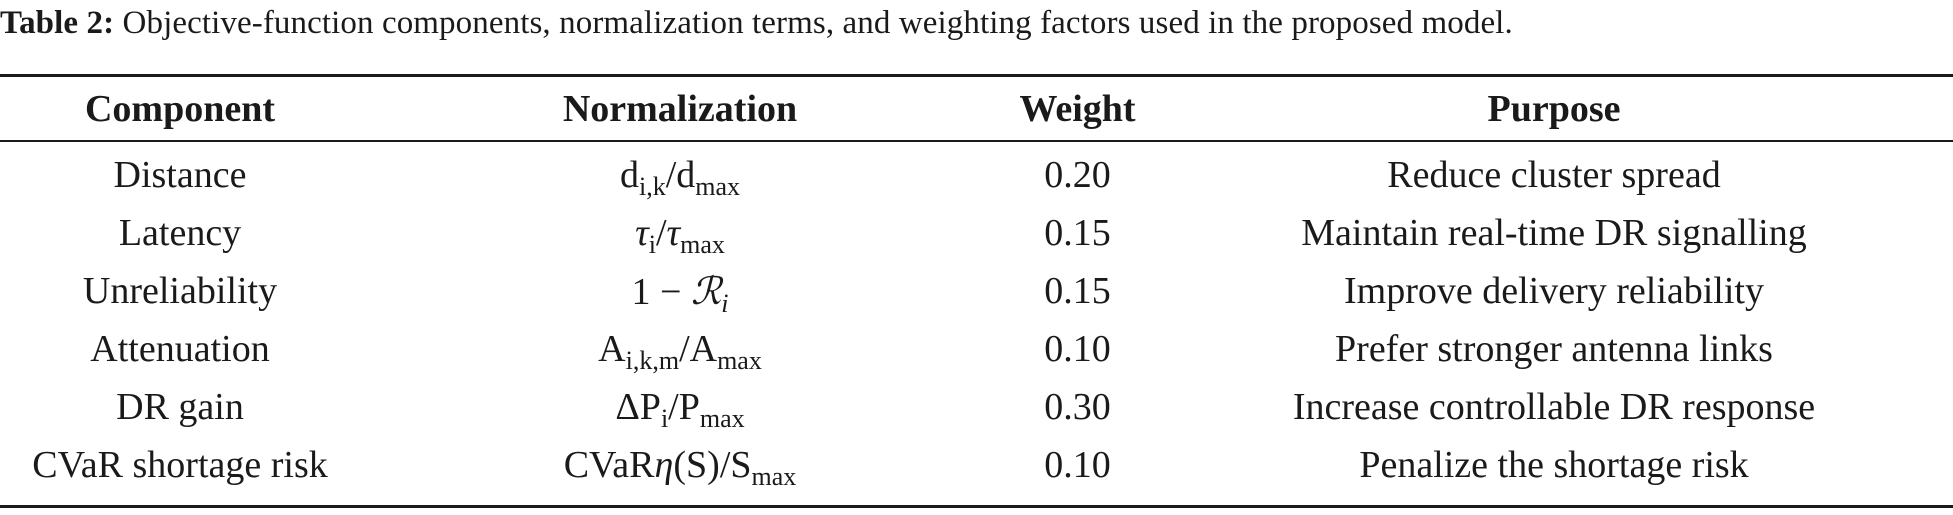 This screenshot has height=515, width=1953. I want to click on cell-component: Latency, so click(180, 233).